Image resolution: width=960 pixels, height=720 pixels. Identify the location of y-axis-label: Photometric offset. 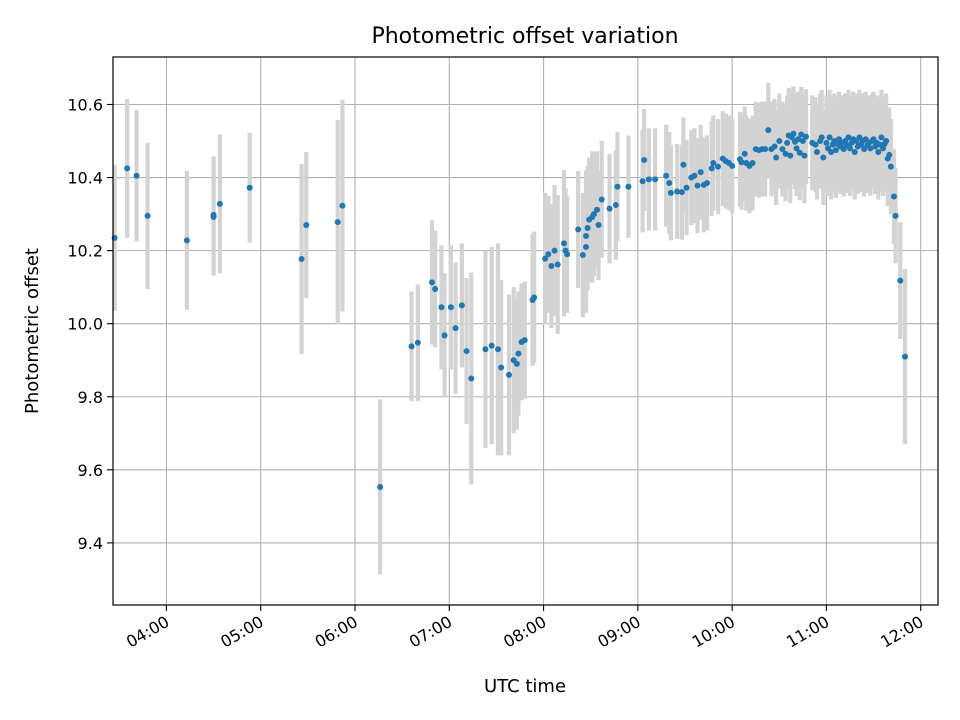
(32, 331).